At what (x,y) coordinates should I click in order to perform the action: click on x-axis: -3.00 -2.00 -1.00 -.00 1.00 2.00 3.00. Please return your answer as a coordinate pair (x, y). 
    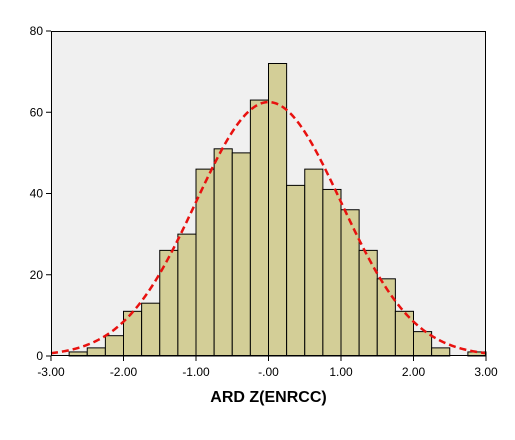
    Looking at the image, I should click on (267, 367).